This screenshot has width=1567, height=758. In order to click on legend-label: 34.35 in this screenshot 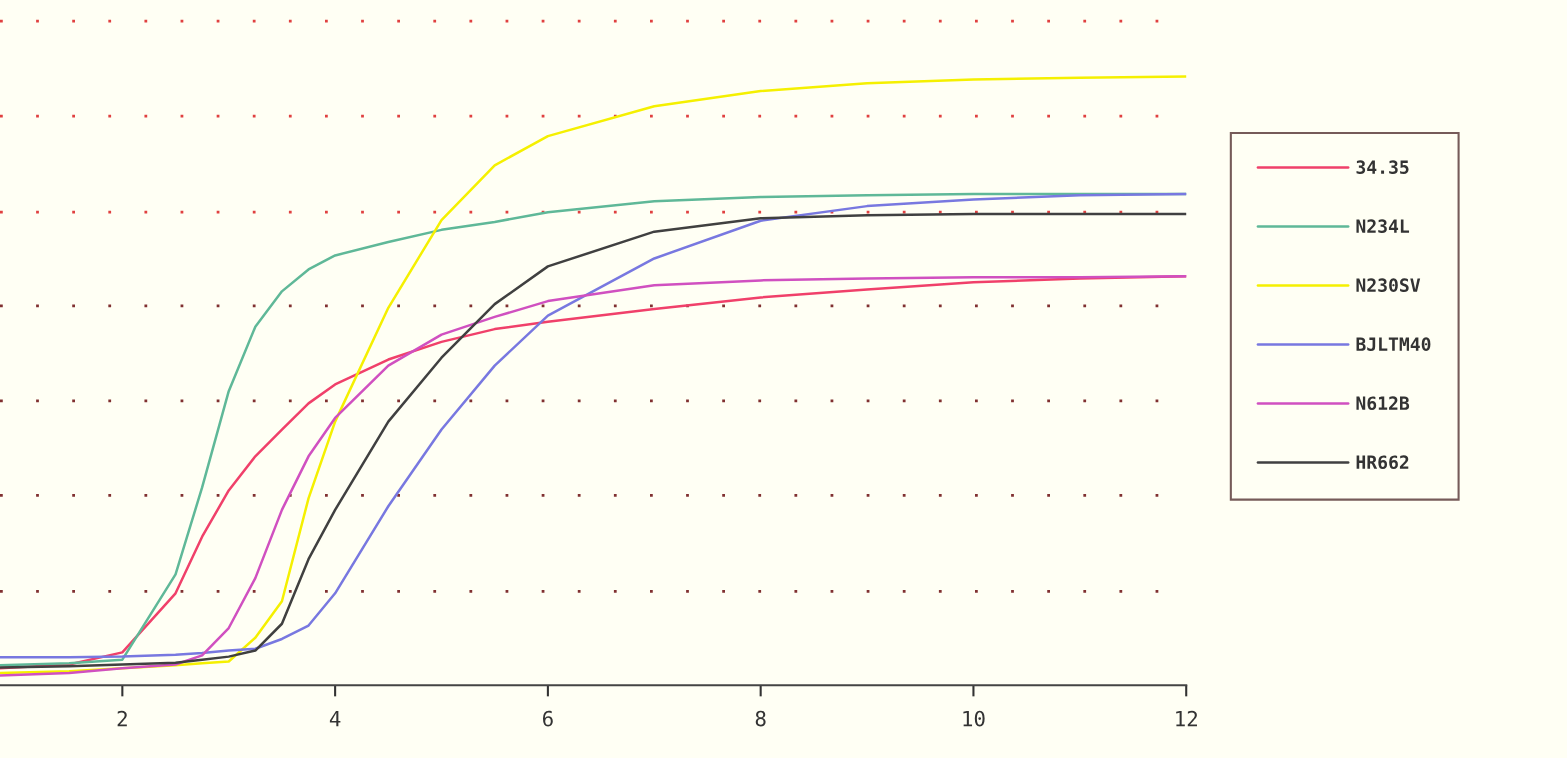, I will do `click(1382, 167)`.